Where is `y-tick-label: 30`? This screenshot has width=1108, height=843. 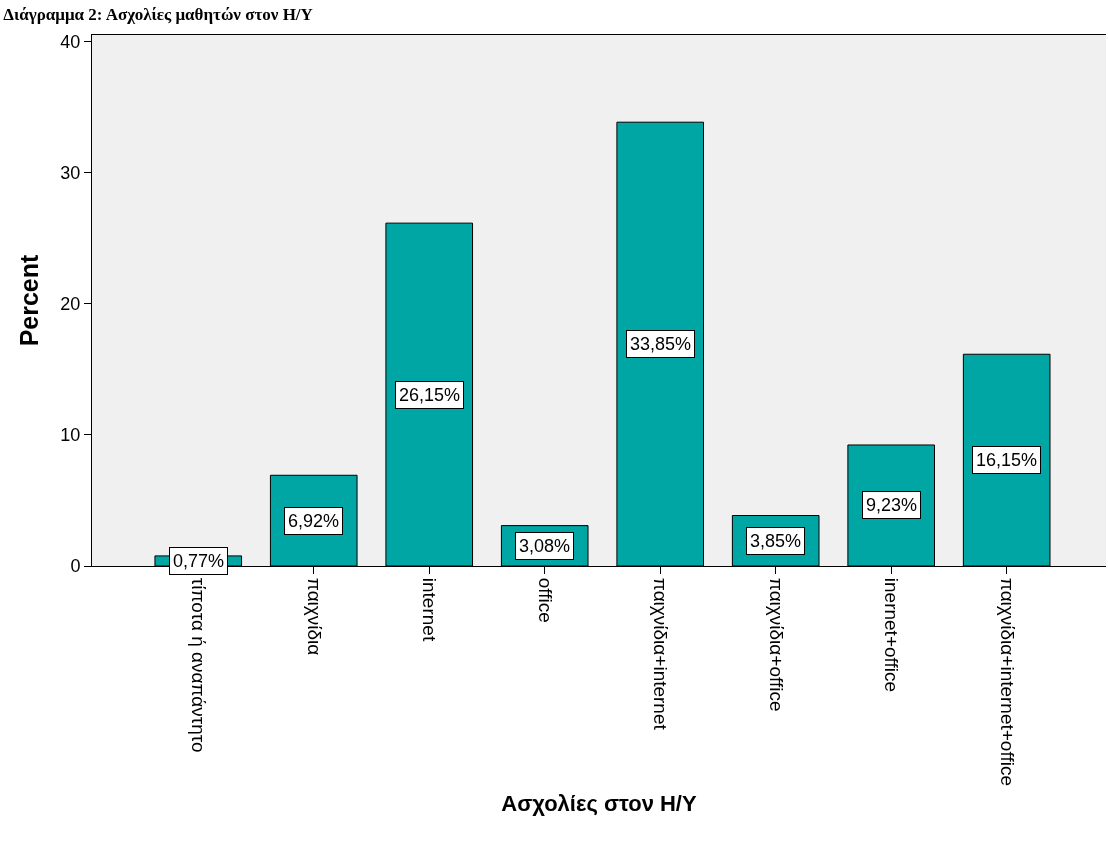 y-tick-label: 30 is located at coordinates (70, 172).